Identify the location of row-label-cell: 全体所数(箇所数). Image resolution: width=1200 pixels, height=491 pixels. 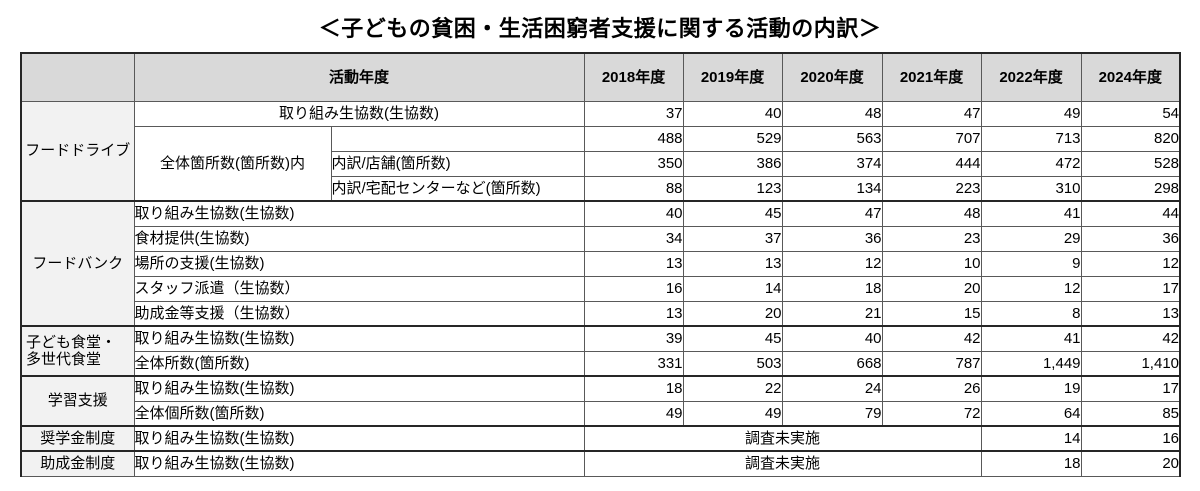
(359, 363).